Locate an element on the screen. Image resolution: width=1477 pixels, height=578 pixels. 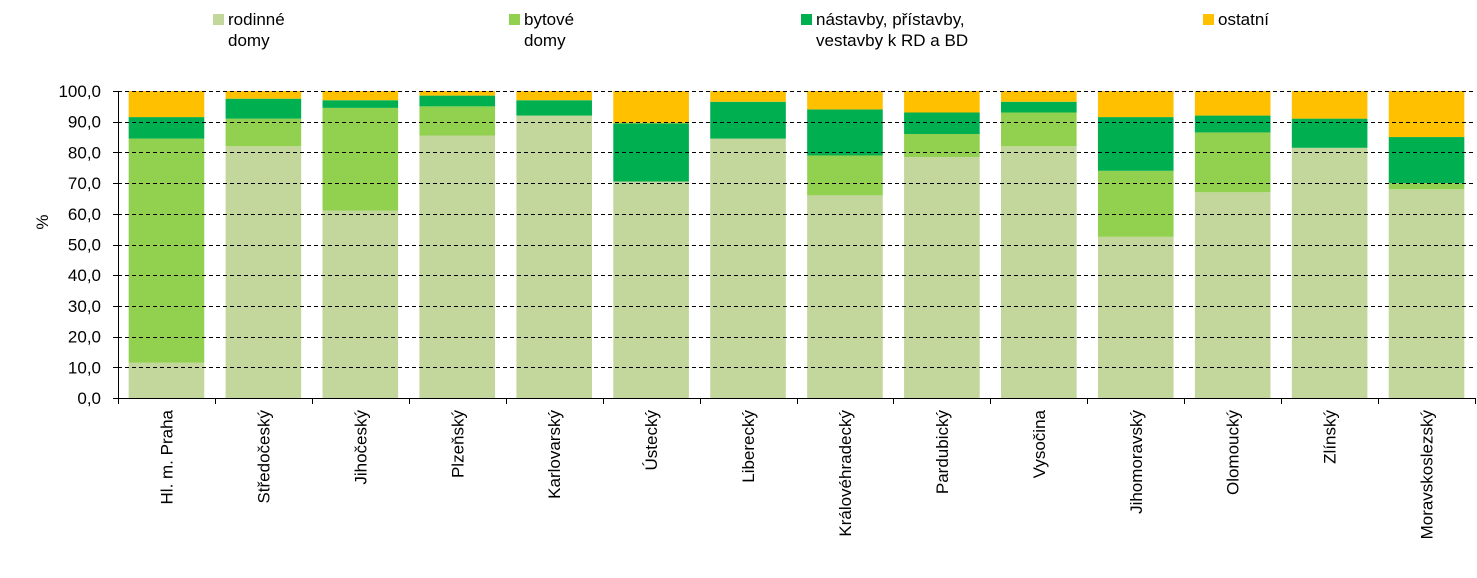
y-tick-label: 30,0 is located at coordinates (84, 306).